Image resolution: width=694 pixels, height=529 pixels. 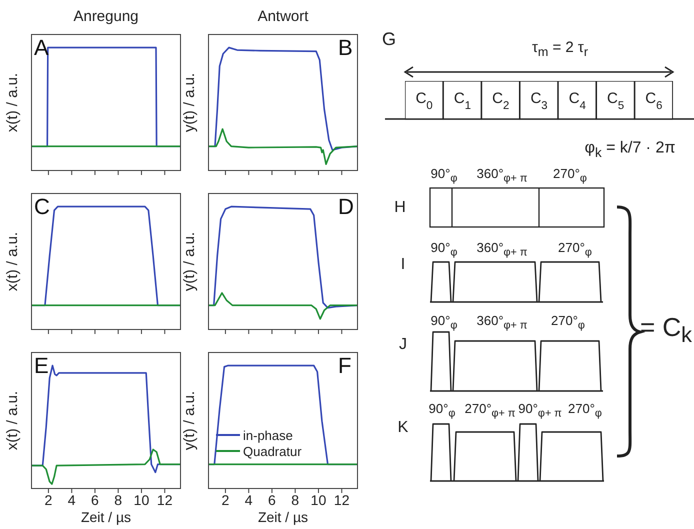 I want to click on text: 270°$_{φ+ π}$, so click(x=490, y=410).